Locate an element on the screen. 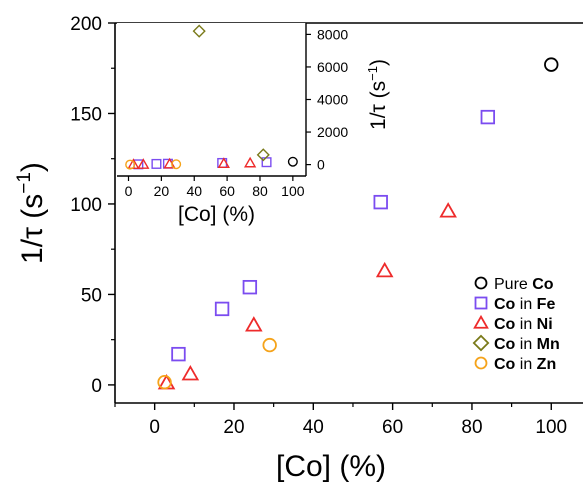  inset-x-tick-label: 60 is located at coordinates (227, 191).